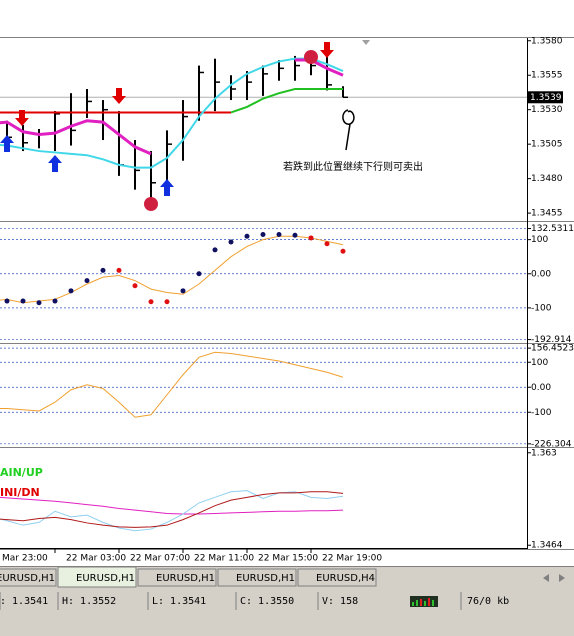  Describe the element at coordinates (96, 559) in the screenshot. I see `x-tick-label: 22 Mar 03:00` at that location.